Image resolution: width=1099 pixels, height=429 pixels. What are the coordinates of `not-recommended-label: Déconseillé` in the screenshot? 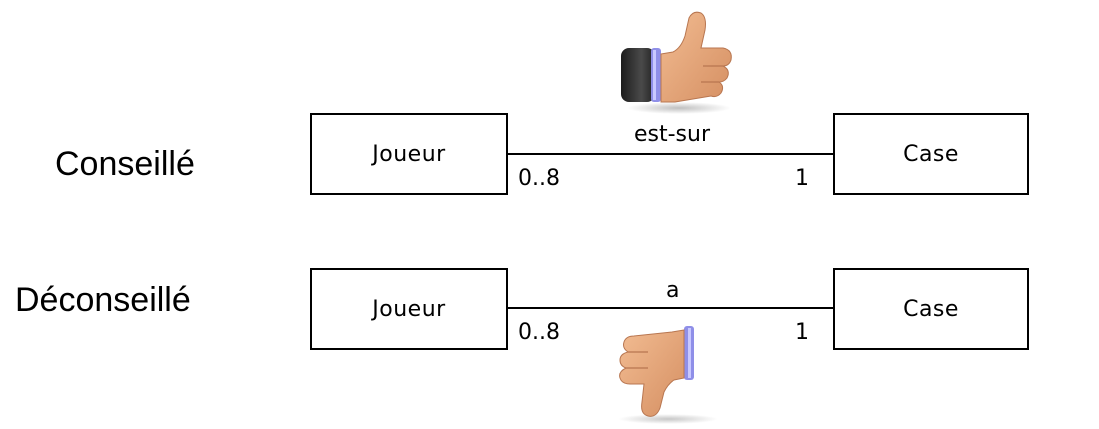 It's located at (103, 300).